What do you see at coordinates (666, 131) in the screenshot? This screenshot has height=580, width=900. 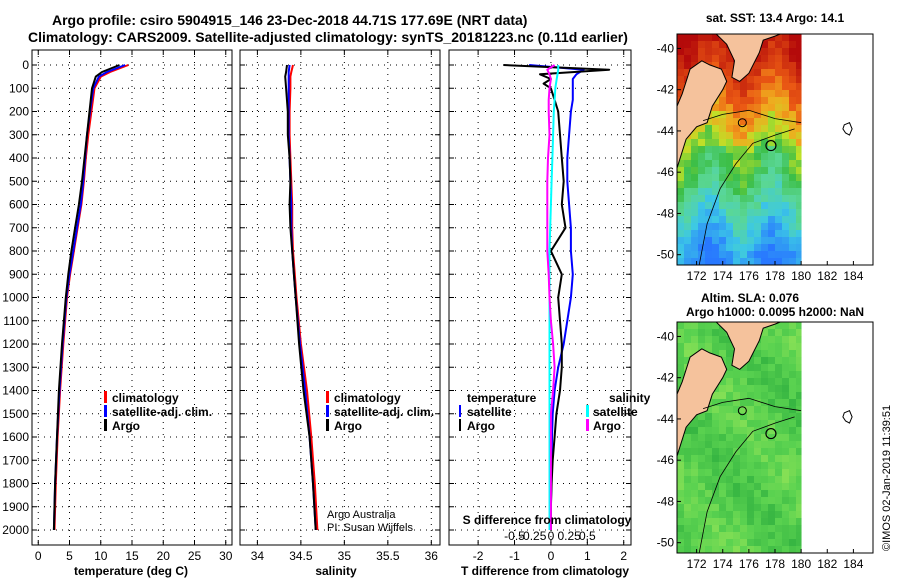 I see `y-tick-label: -44` at bounding box center [666, 131].